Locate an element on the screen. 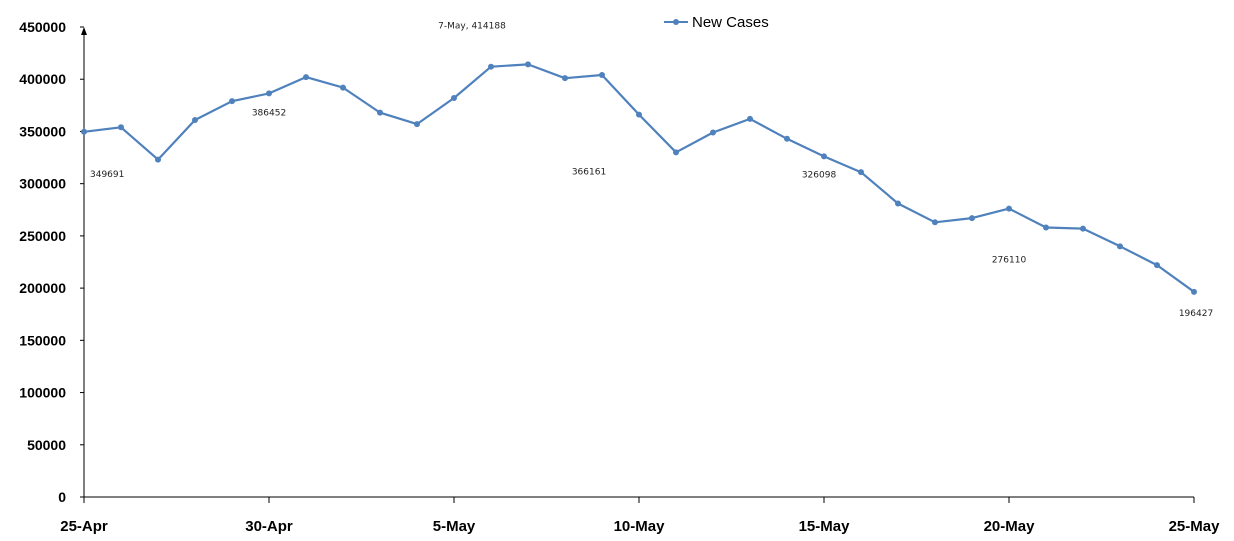 This screenshot has width=1234, height=541. y-tick-label: 50000 is located at coordinates (46, 445).